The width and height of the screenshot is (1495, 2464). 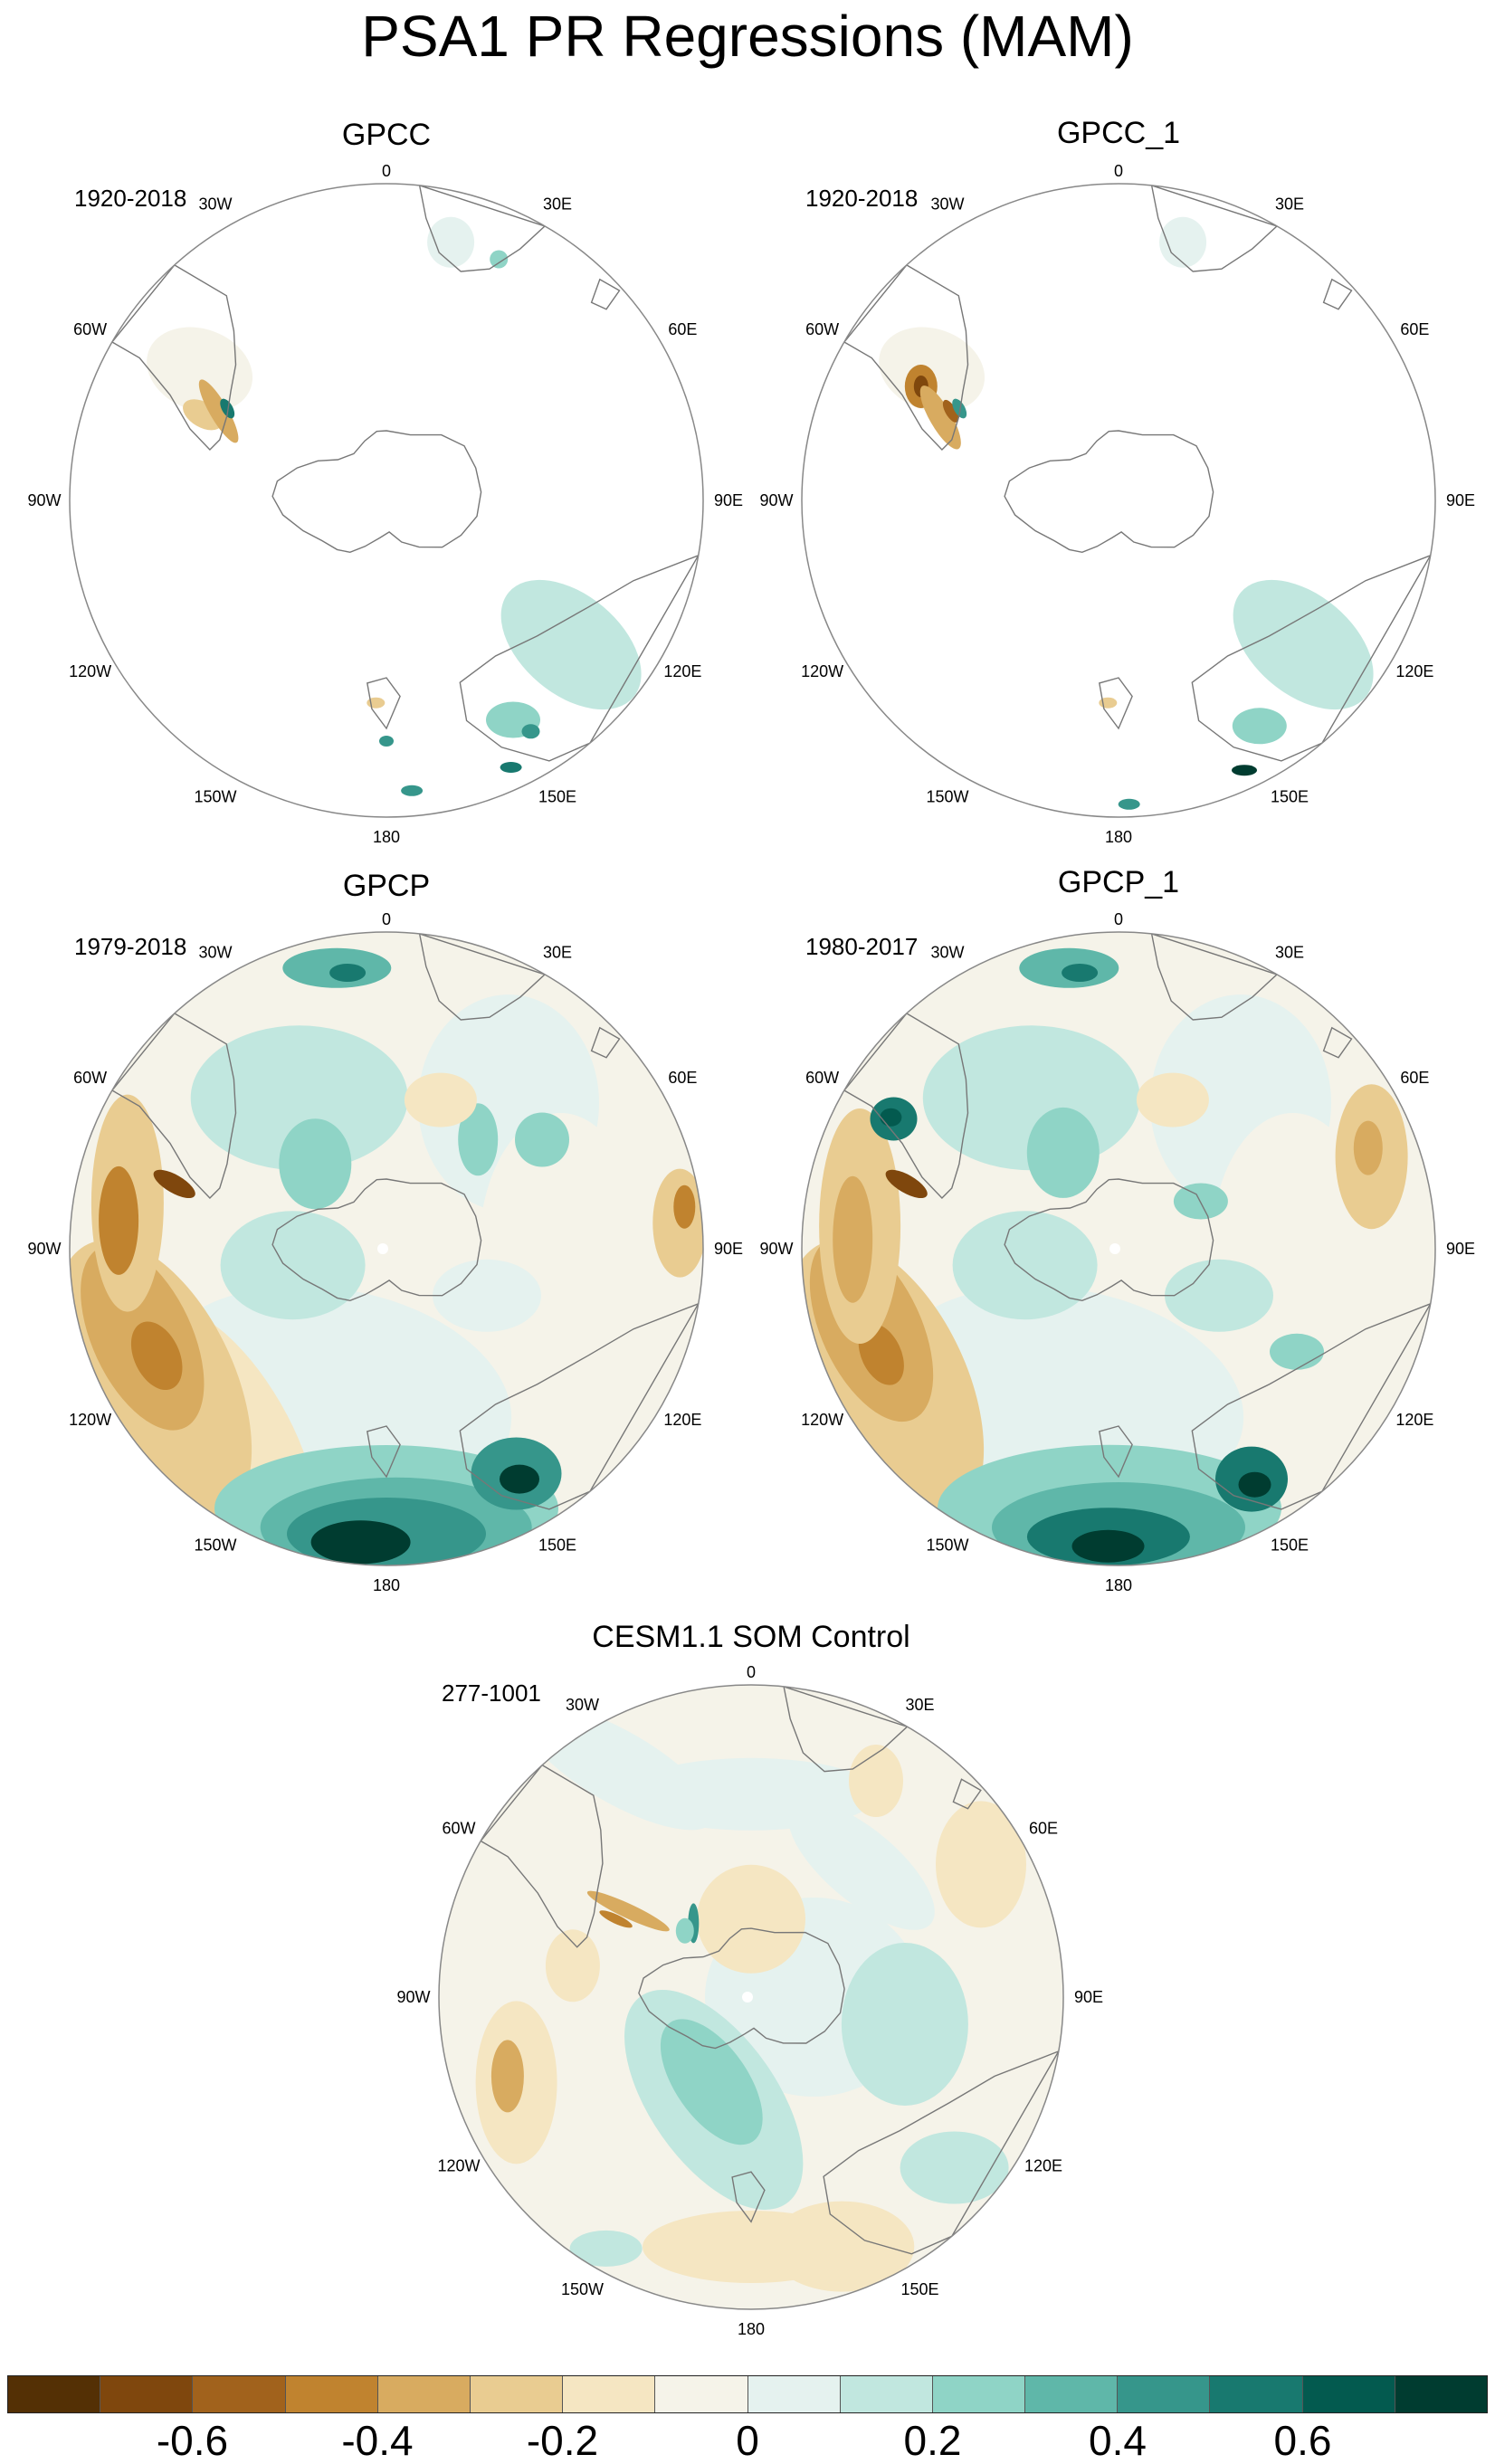 What do you see at coordinates (1302, 2441) in the screenshot?
I see `colorbar-tick-label: 0.6` at bounding box center [1302, 2441].